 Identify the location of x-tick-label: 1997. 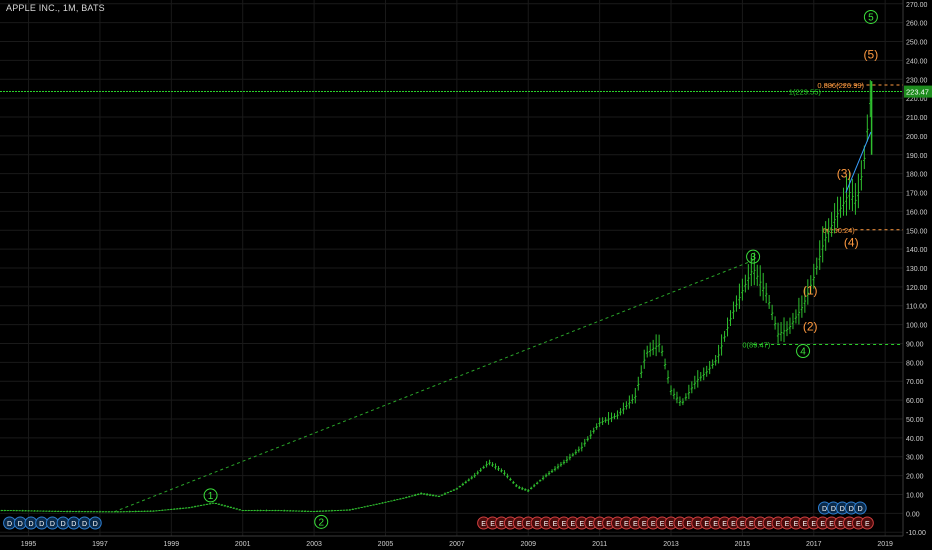
(100, 544).